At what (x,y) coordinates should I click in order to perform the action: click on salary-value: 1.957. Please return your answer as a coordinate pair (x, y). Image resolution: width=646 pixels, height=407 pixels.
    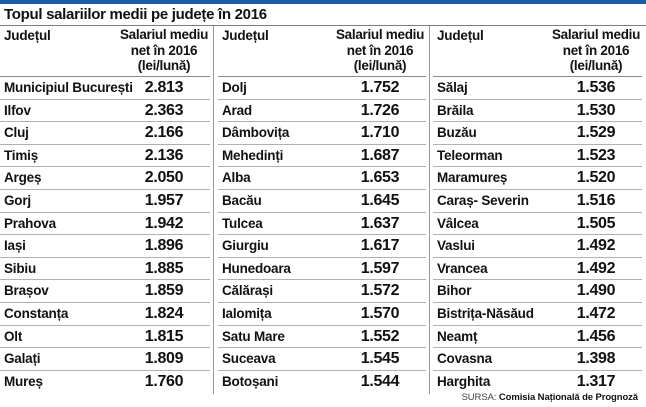
    Looking at the image, I should click on (164, 200).